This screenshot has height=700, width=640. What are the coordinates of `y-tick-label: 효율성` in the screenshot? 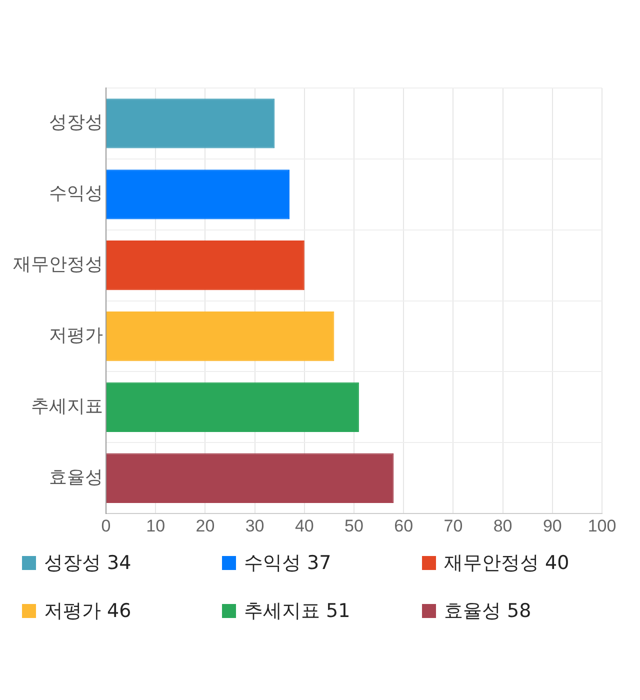 It's located at (76, 477).